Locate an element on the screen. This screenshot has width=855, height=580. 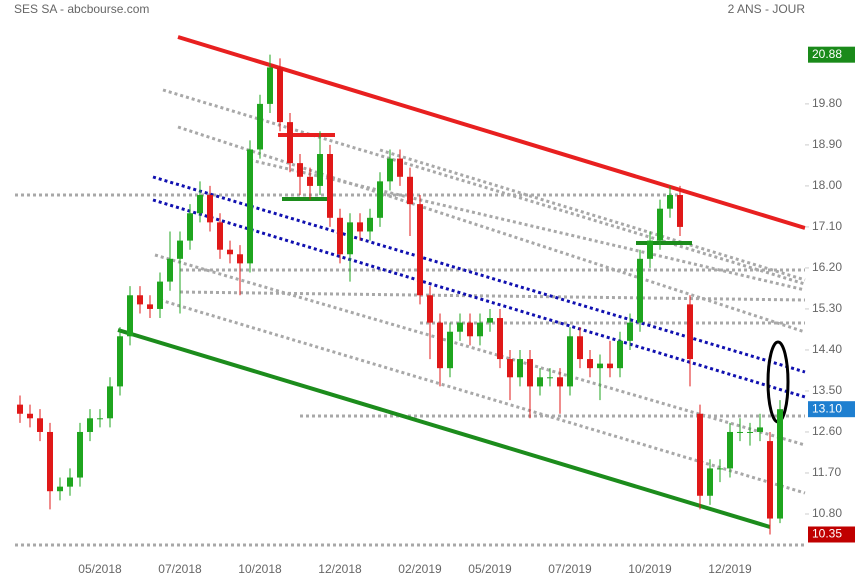
y-tick-label: 12.60 is located at coordinates (827, 431).